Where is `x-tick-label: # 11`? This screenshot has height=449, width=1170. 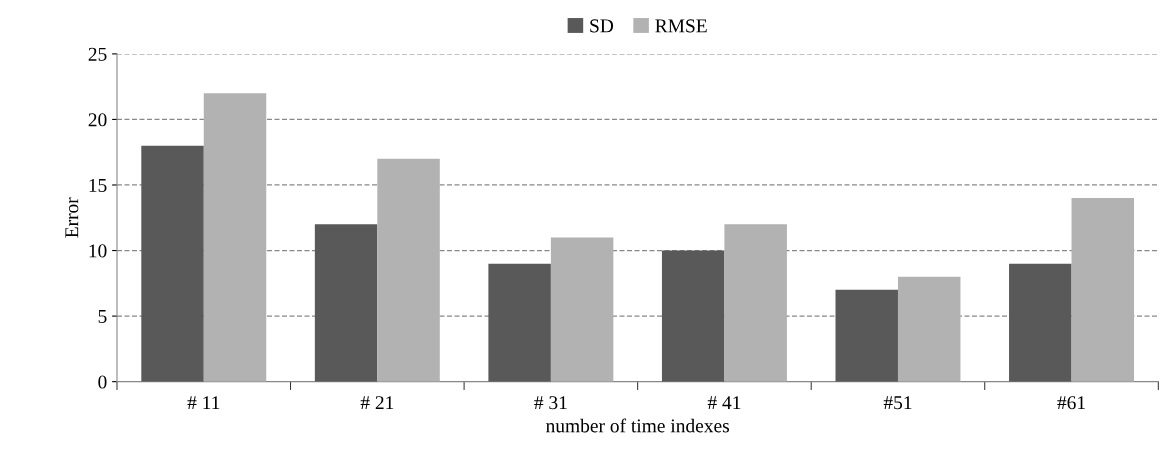 x-tick-label: # 11 is located at coordinates (203, 403).